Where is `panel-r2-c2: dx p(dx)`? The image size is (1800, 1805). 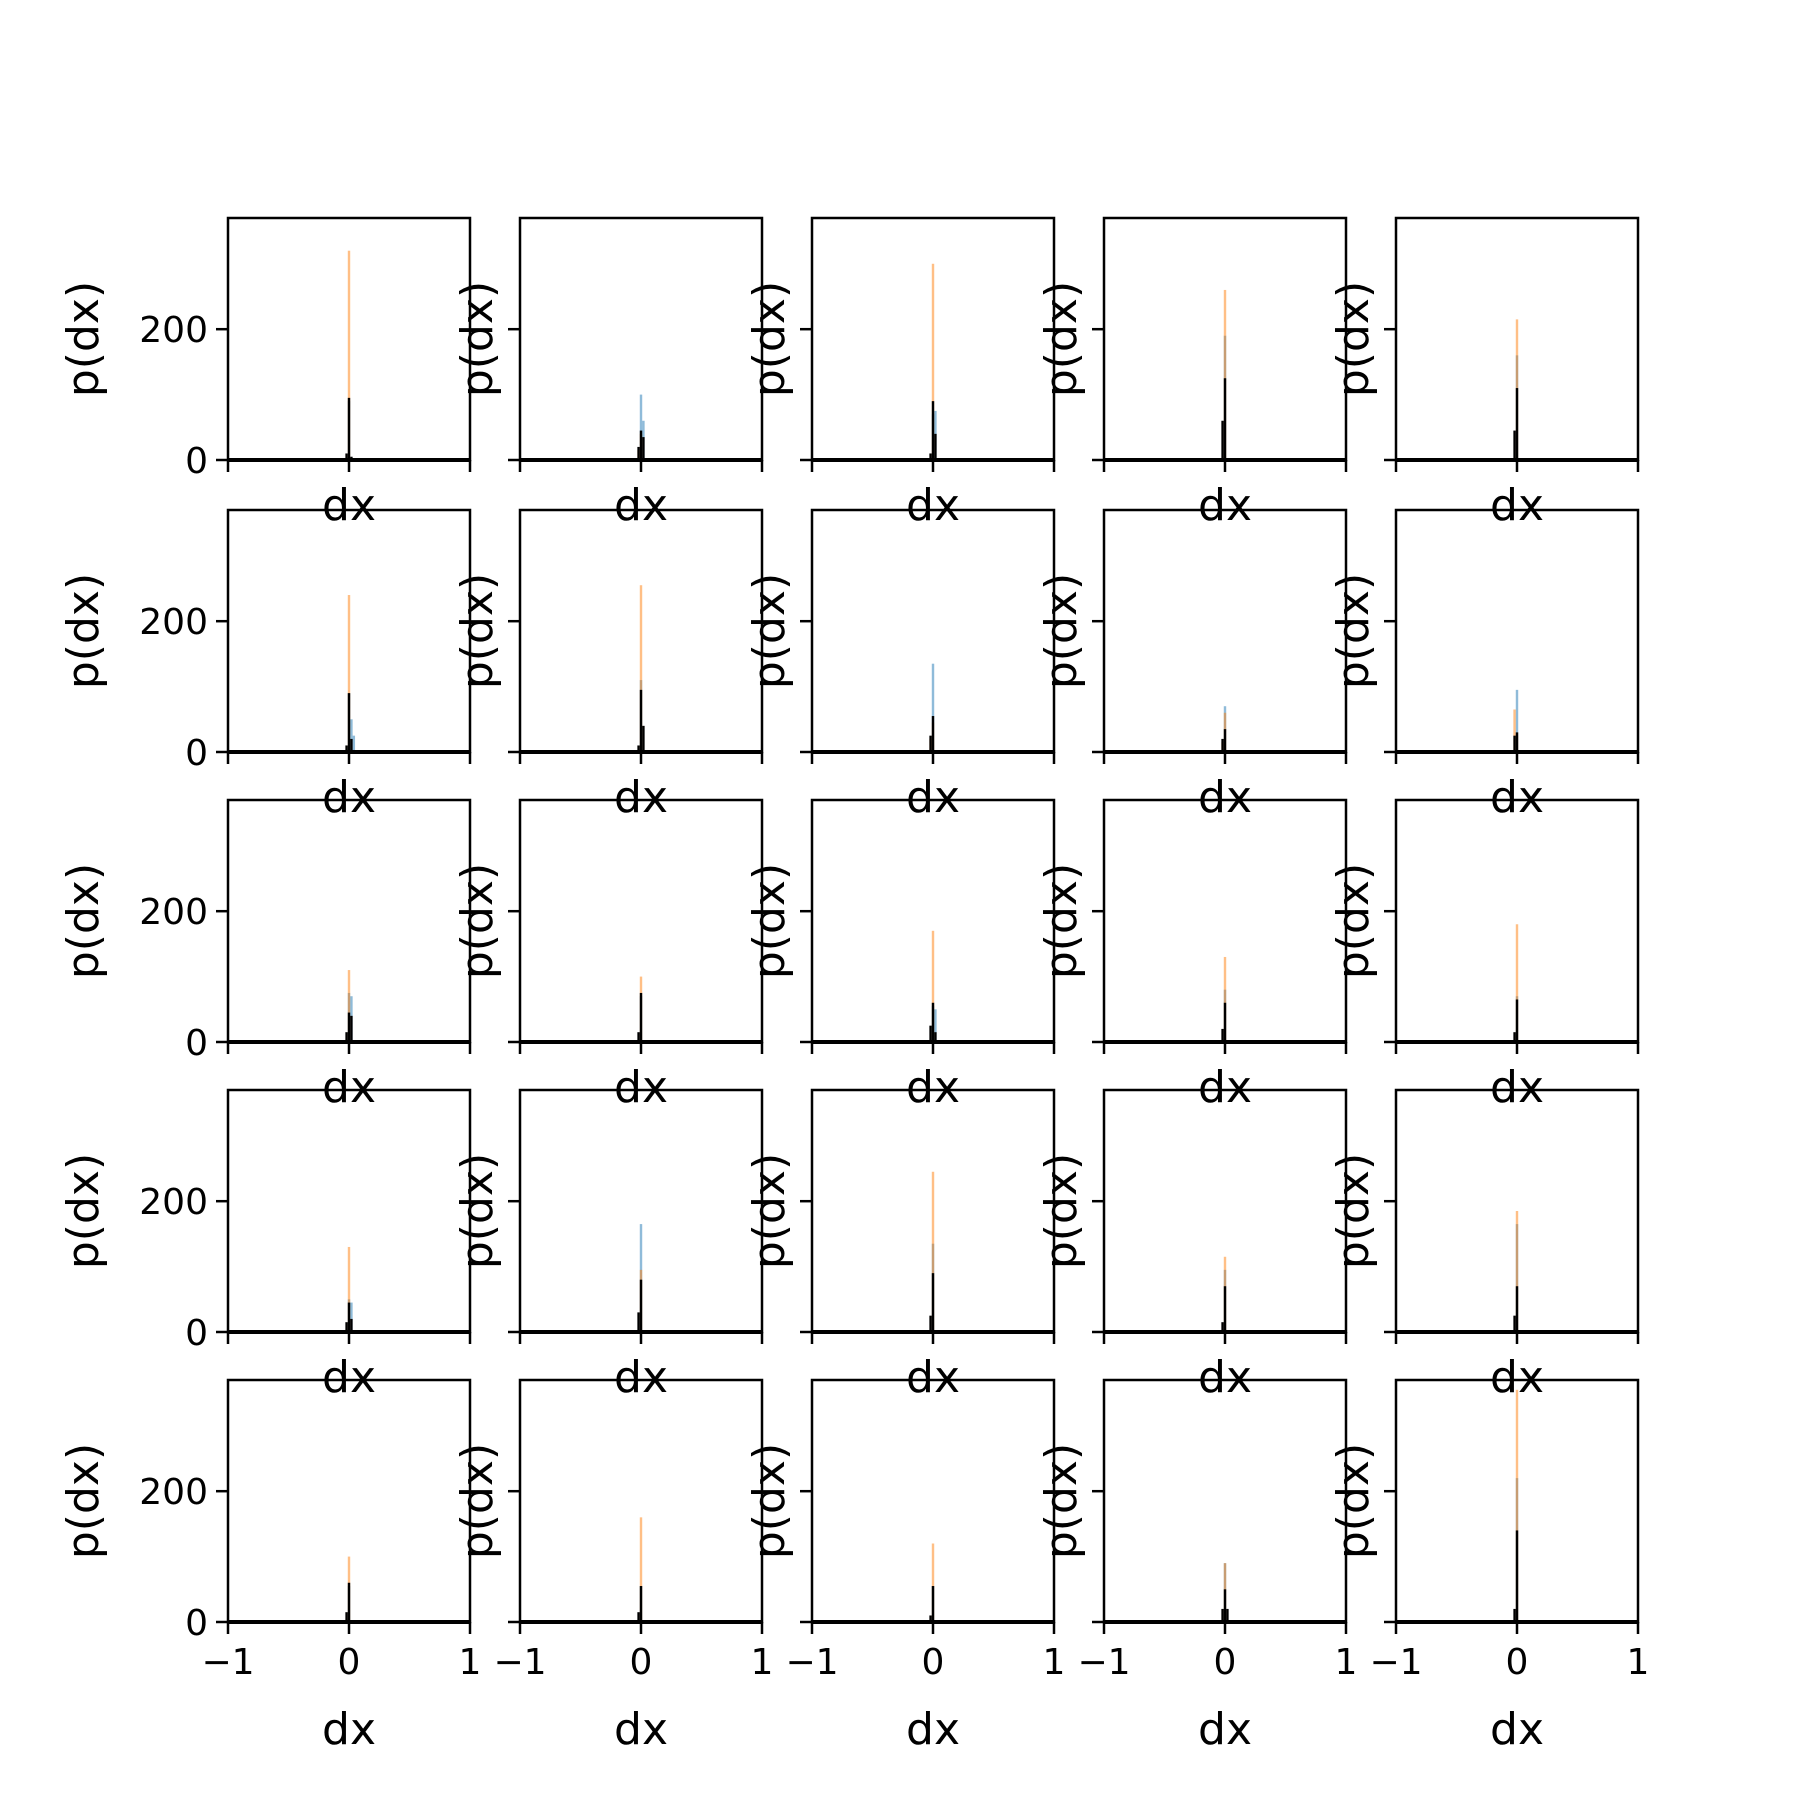
panel-r2-c2: dx p(dx) is located at coordinates (608, 665).